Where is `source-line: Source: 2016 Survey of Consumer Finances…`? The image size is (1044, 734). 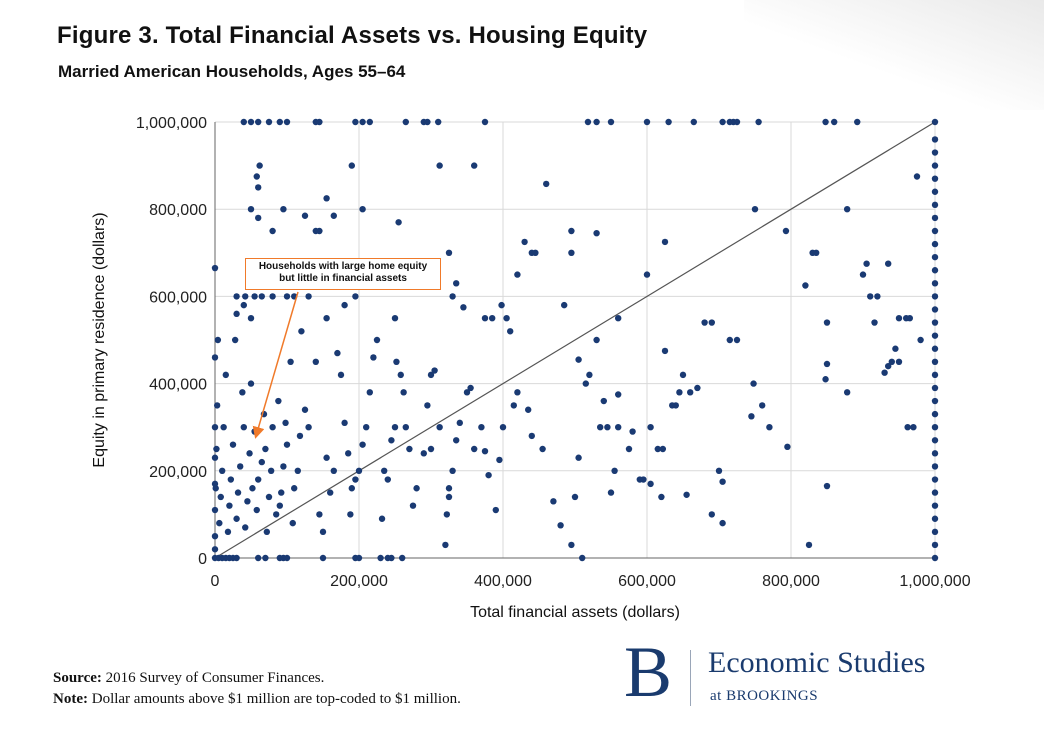
source-line: Source: 2016 Survey of Consumer Finances… is located at coordinates (257, 678).